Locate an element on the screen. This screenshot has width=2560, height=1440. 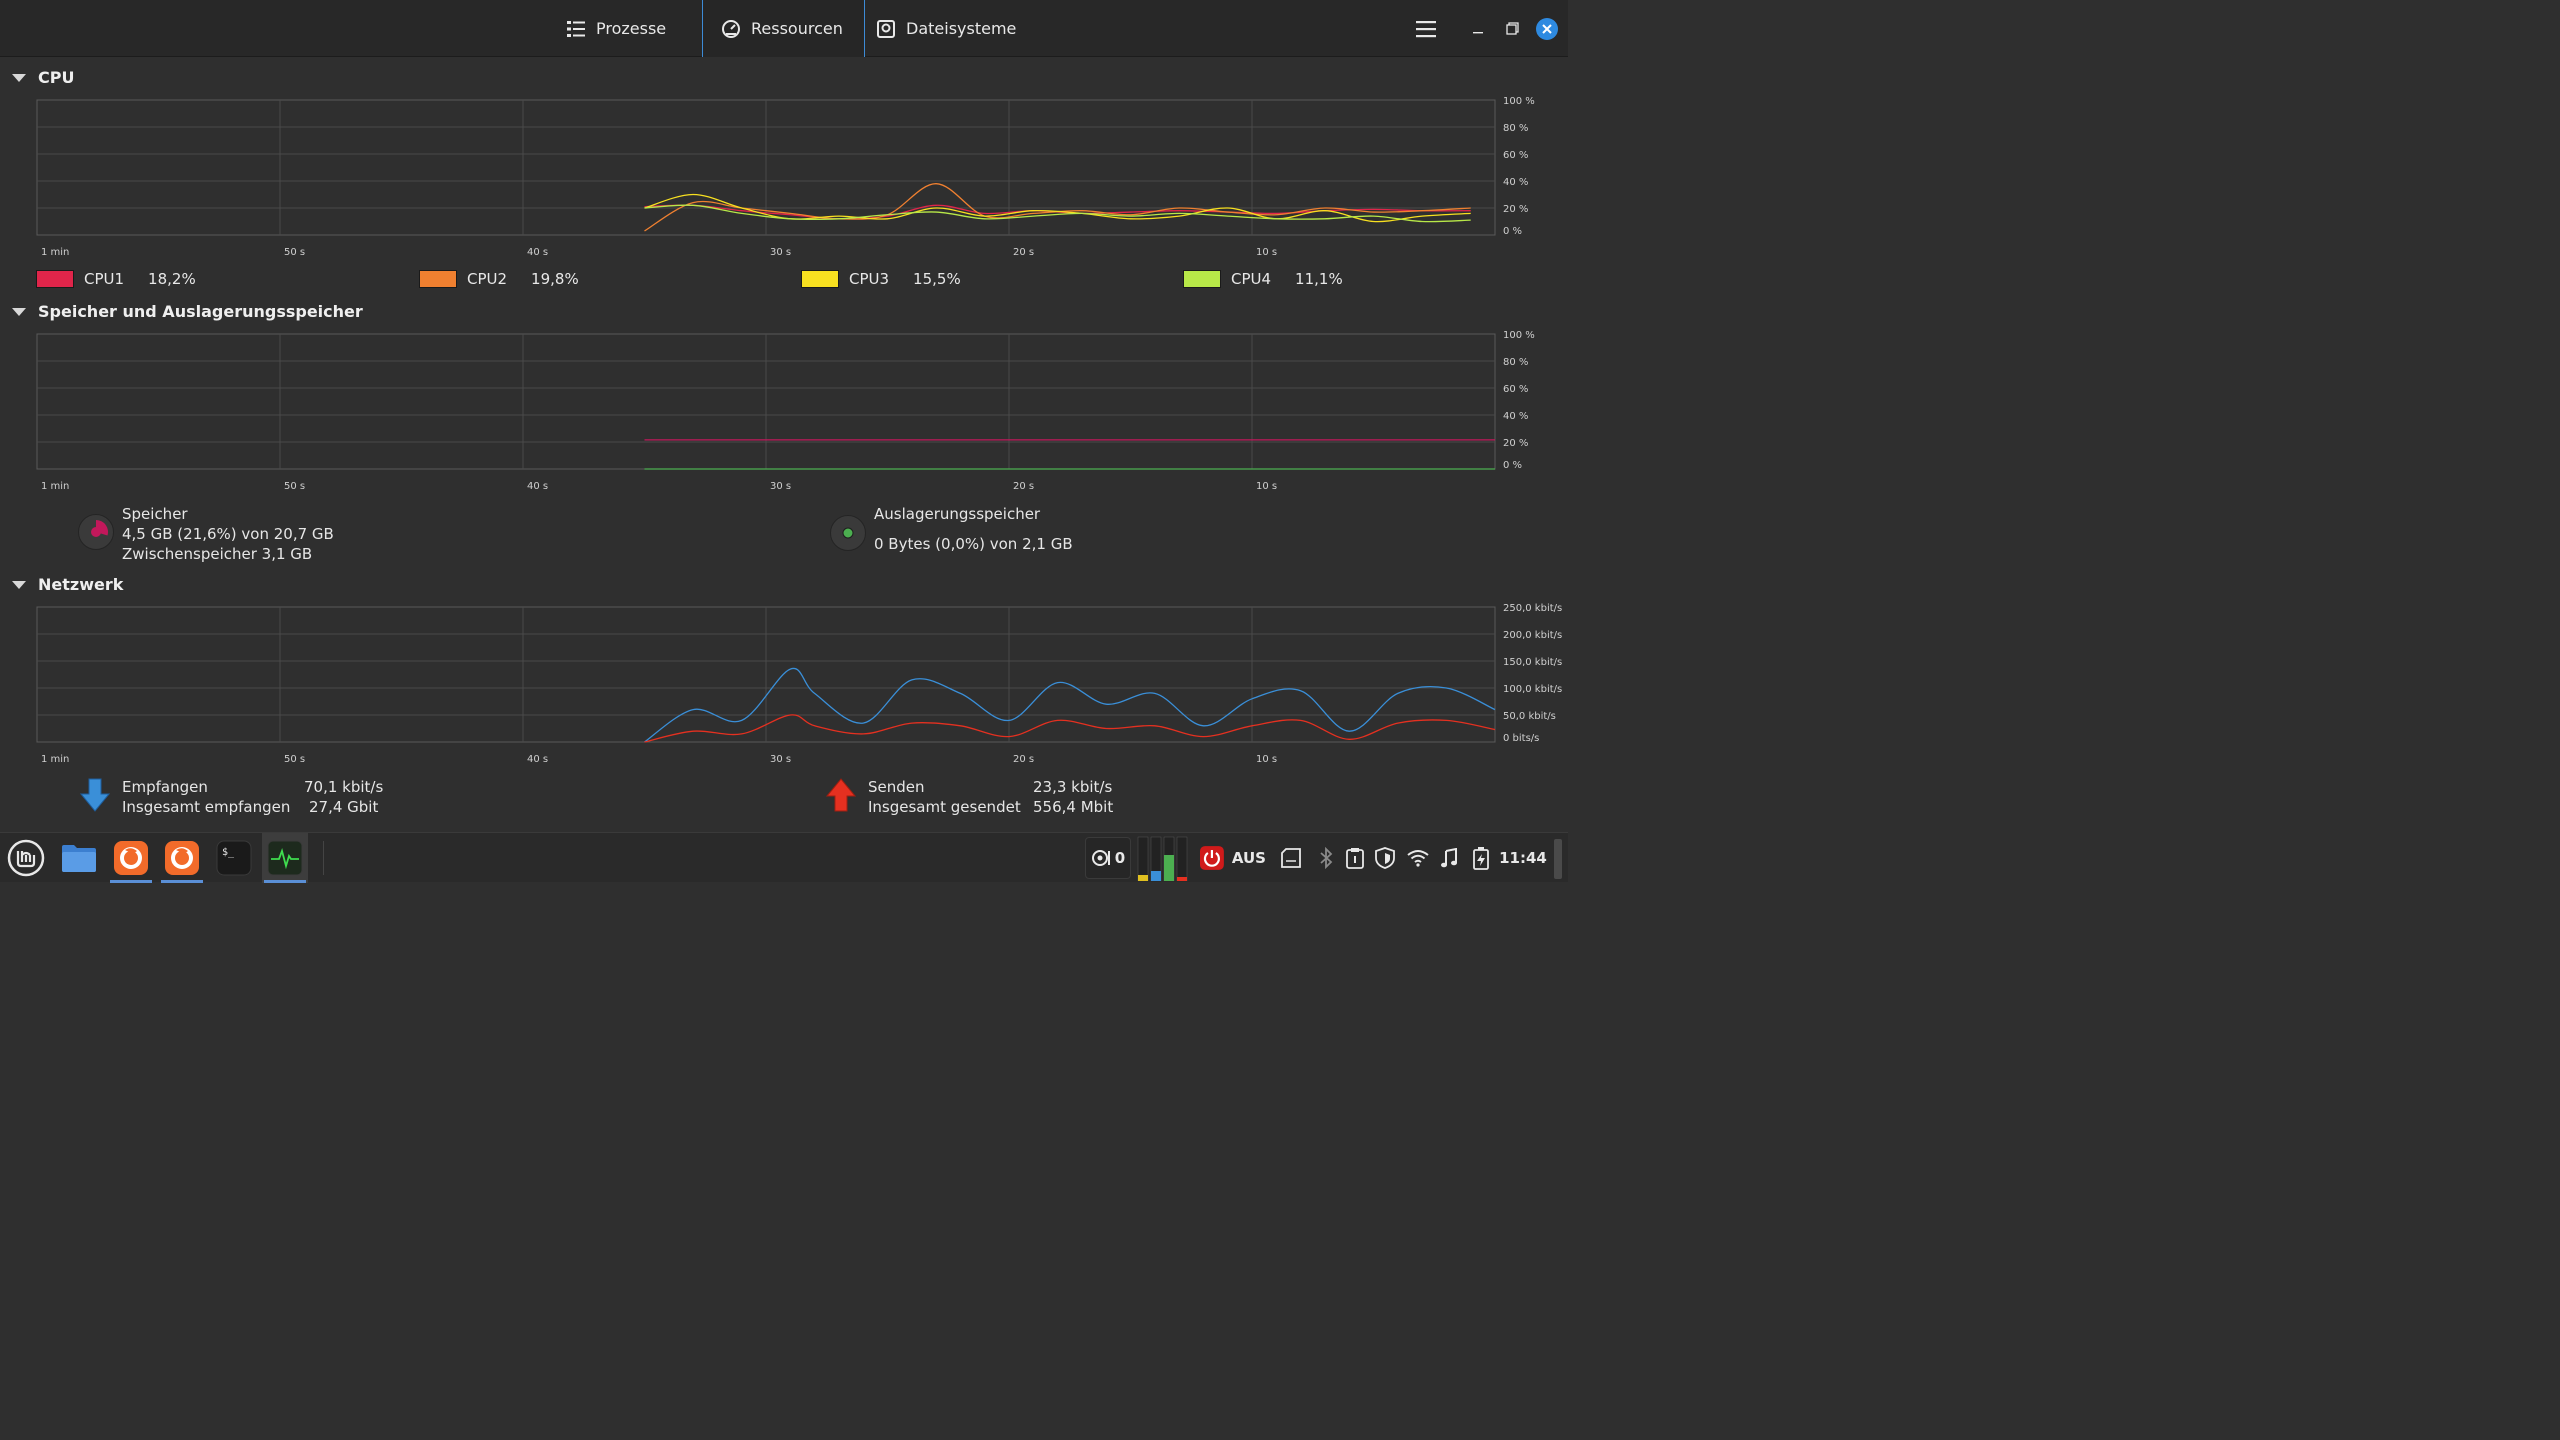
sound-indicator is located at coordinates (1449, 858).